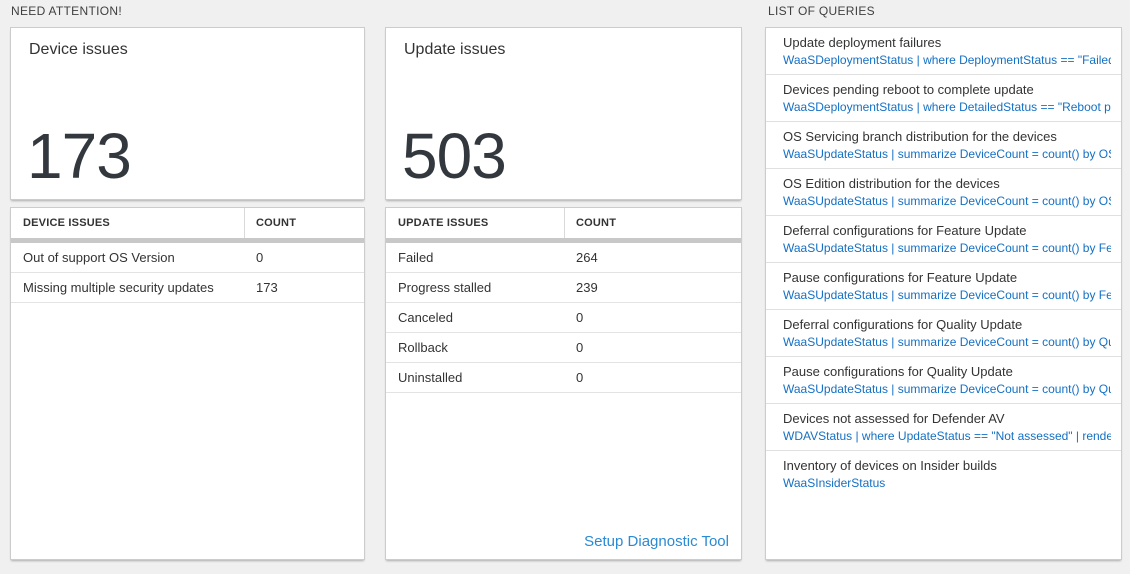  I want to click on table-row: Missing multiple security updates 173, so click(187, 288).